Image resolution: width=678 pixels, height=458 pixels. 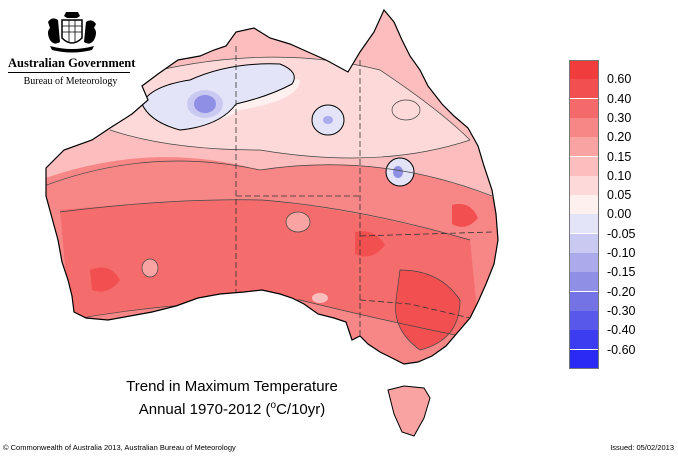 What do you see at coordinates (619, 137) in the screenshot?
I see `legend-label: 0.20` at bounding box center [619, 137].